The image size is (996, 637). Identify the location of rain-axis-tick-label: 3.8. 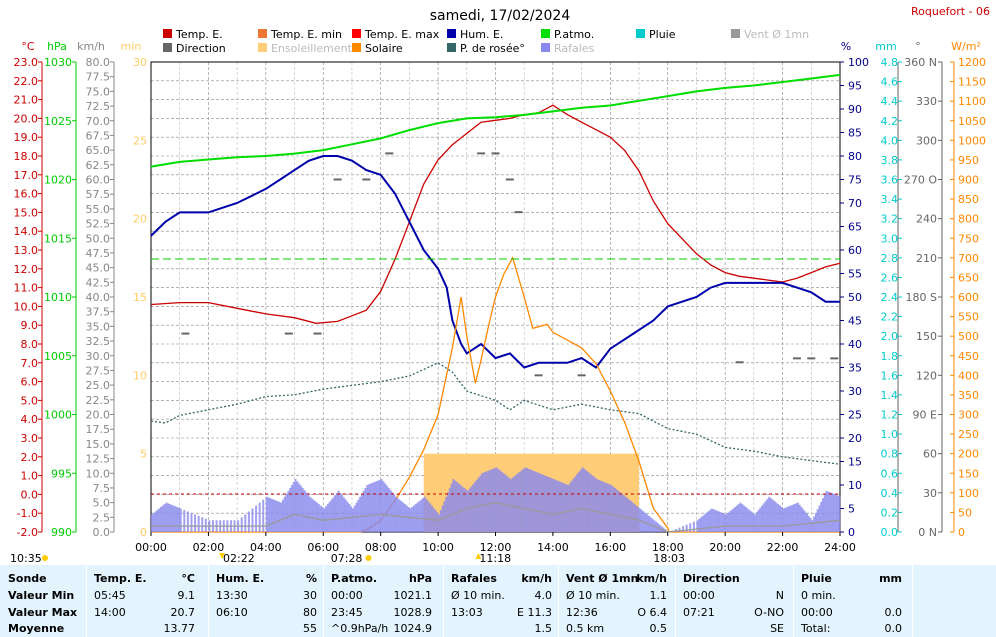
(890, 160).